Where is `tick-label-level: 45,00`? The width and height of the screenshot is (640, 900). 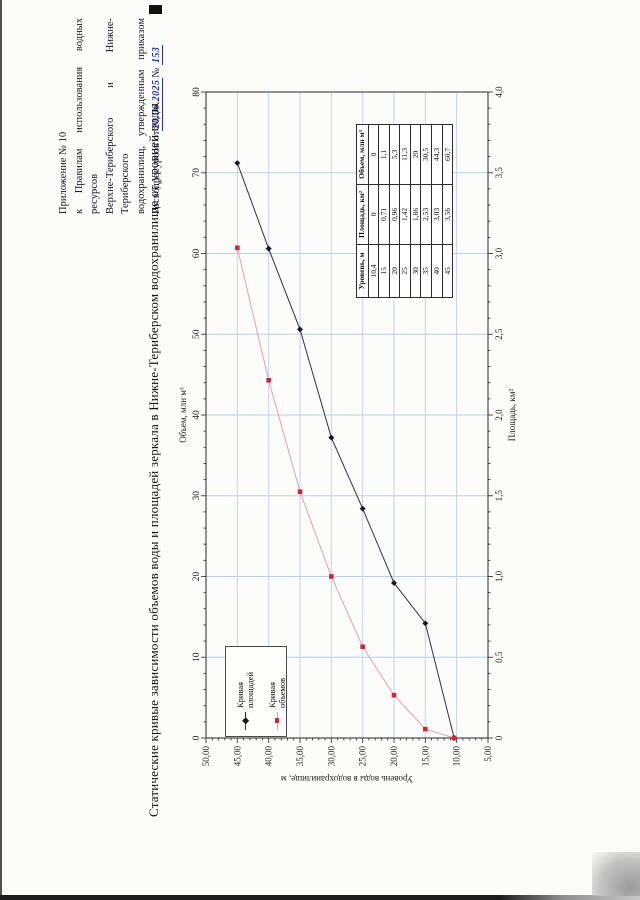 tick-label-level: 45,00 is located at coordinates (237, 756).